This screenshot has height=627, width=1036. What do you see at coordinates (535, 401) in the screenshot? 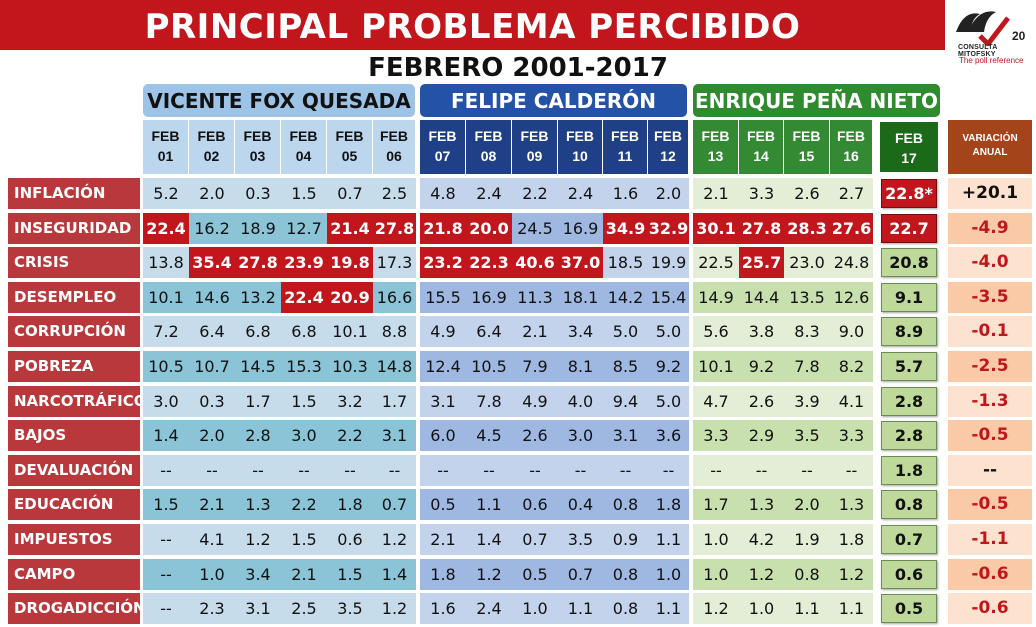
I see `table-cell: 4.9` at bounding box center [535, 401].